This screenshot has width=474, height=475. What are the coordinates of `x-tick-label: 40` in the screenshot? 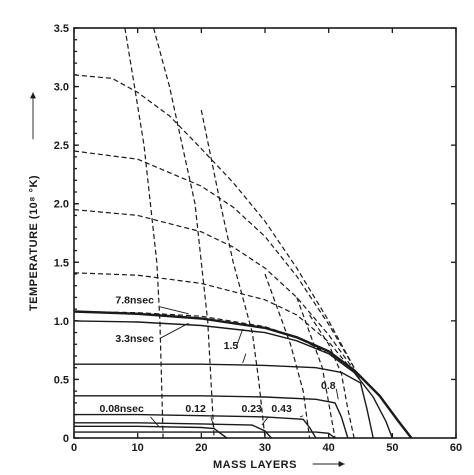 It's located at (329, 448).